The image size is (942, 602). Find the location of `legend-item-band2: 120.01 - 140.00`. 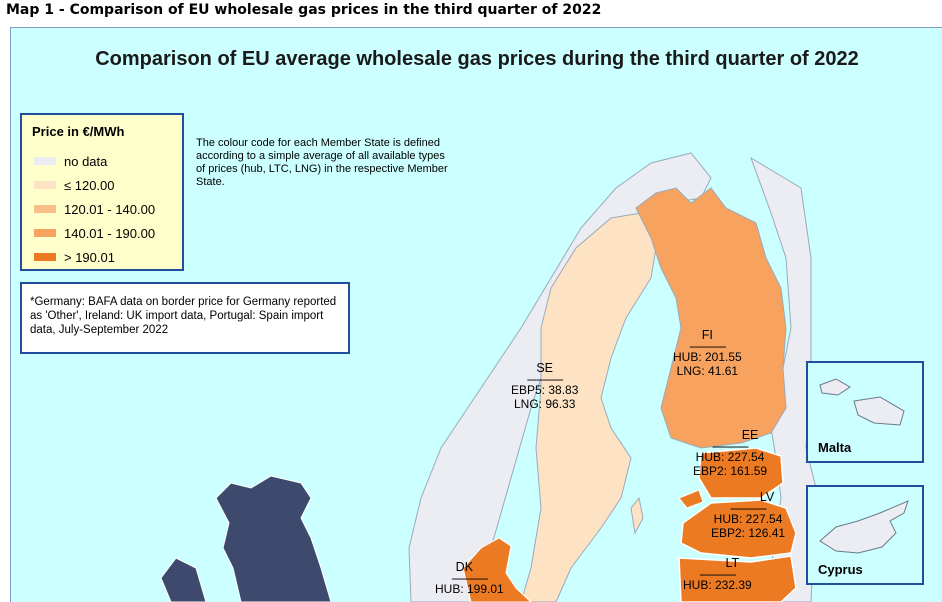

legend-item-band2: 120.01 - 140.00 is located at coordinates (94, 209).